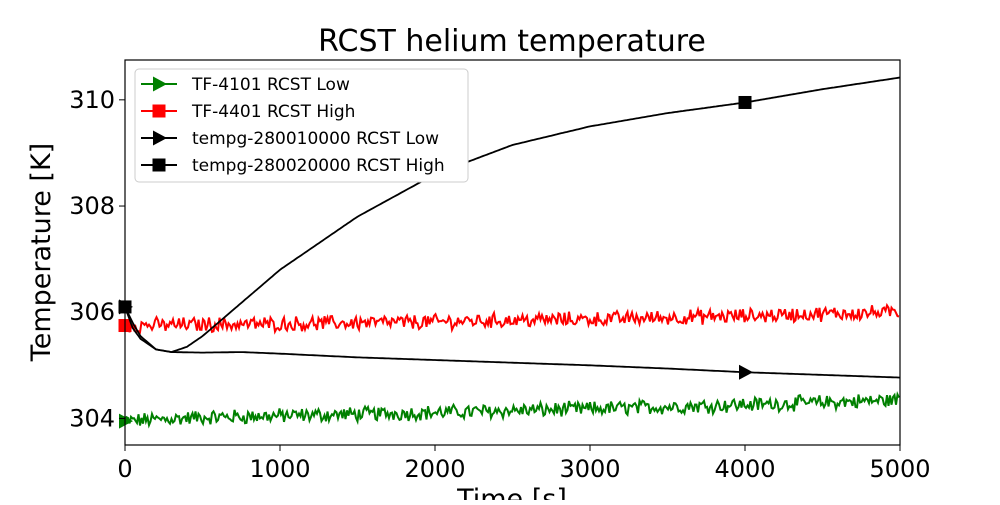 Image resolution: width=1000 pixels, height=505 pixels. What do you see at coordinates (270, 85) in the screenshot?
I see `legend-label: TF-4101 RCST Low` at bounding box center [270, 85].